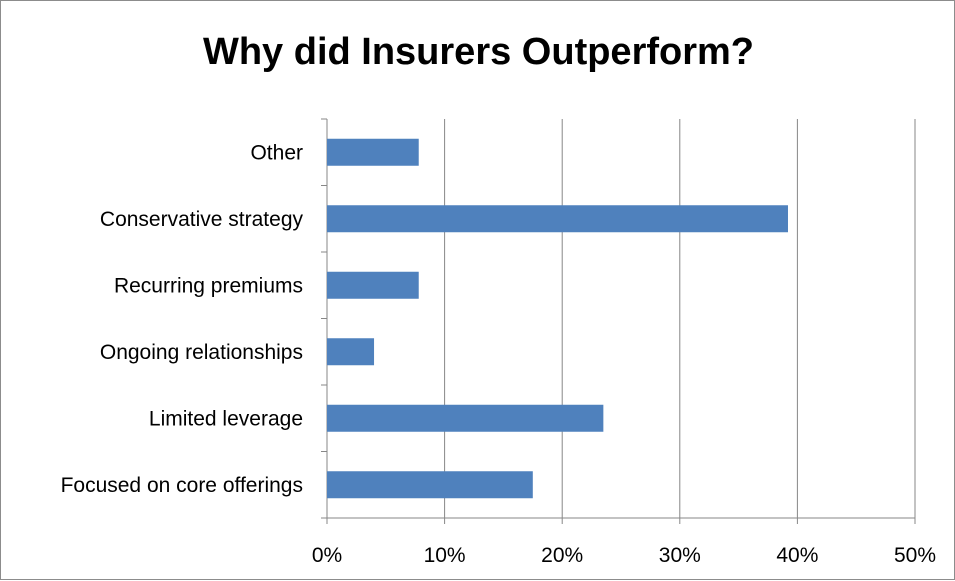 The image size is (955, 581). What do you see at coordinates (226, 418) in the screenshot?
I see `category-label-1: Limited leverage` at bounding box center [226, 418].